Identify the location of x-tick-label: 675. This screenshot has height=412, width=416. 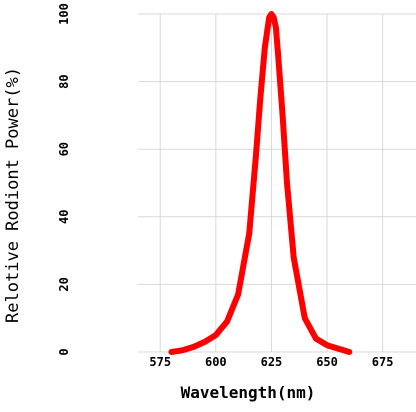
(383, 362).